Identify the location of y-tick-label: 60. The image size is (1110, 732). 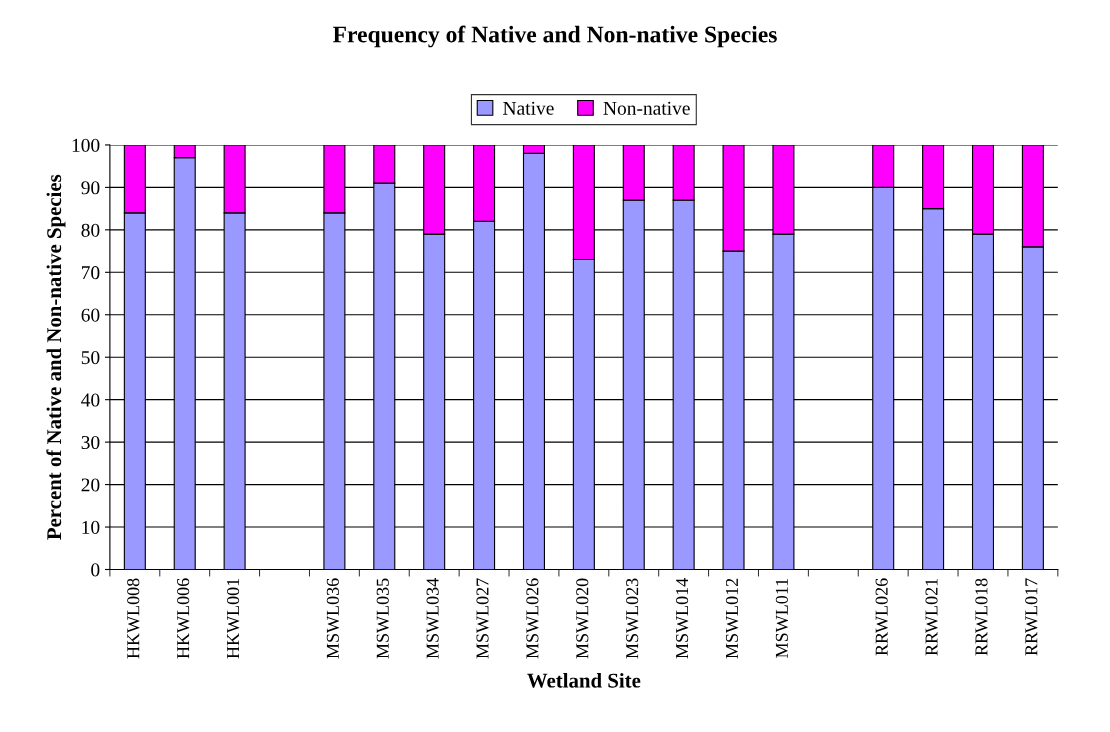
(90, 315).